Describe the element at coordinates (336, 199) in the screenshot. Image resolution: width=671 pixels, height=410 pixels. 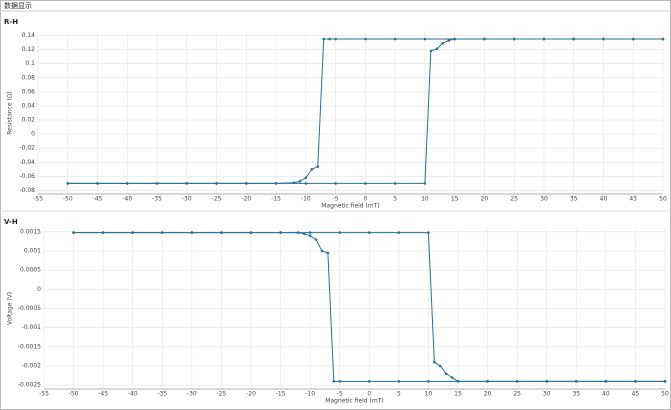
I see `x-tick-label: -5` at that location.